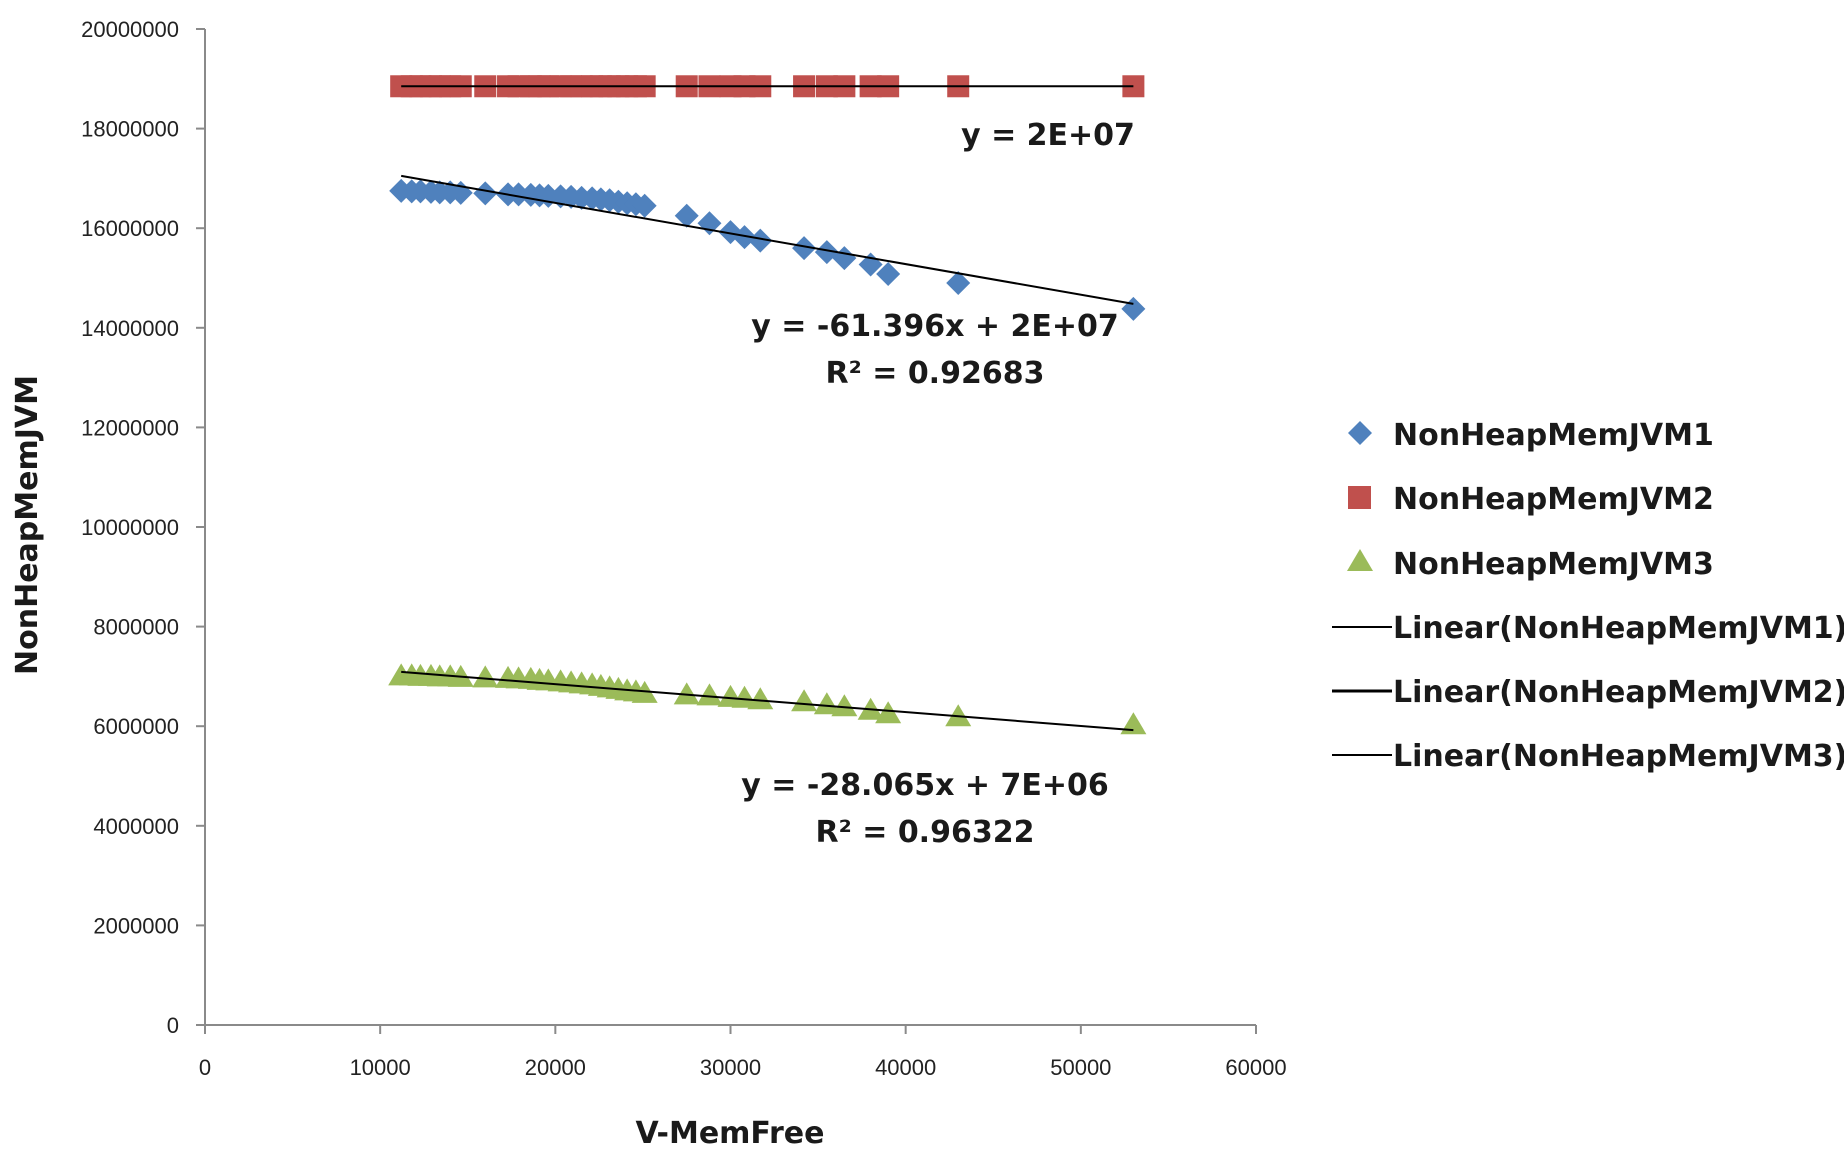  What do you see at coordinates (173, 1025) in the screenshot?
I see `y-tick-label: 0` at bounding box center [173, 1025].